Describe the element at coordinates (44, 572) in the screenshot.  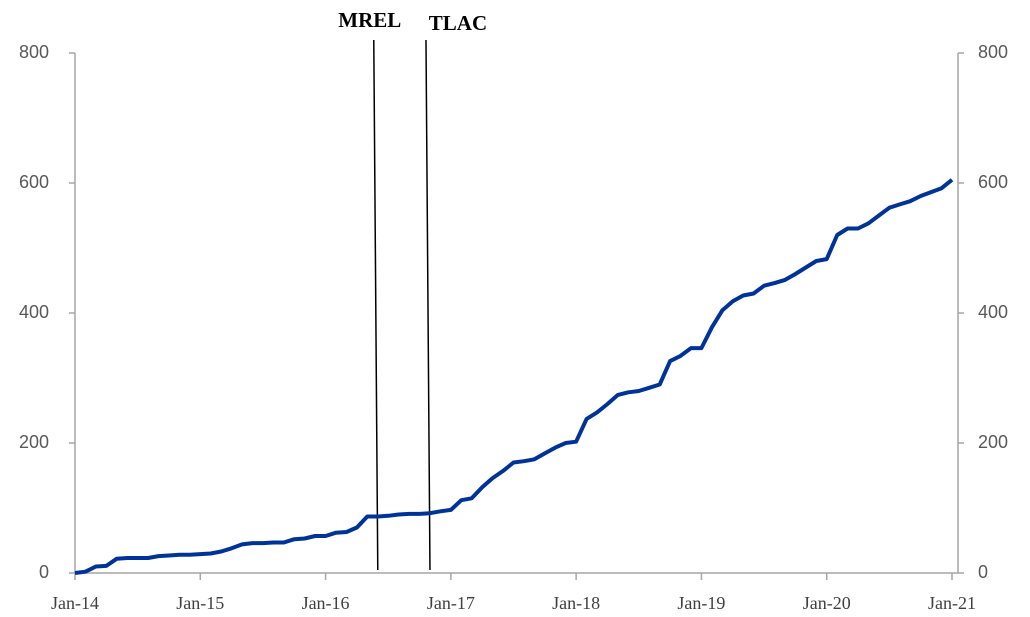
I see `y-tick-label: 0` at that location.